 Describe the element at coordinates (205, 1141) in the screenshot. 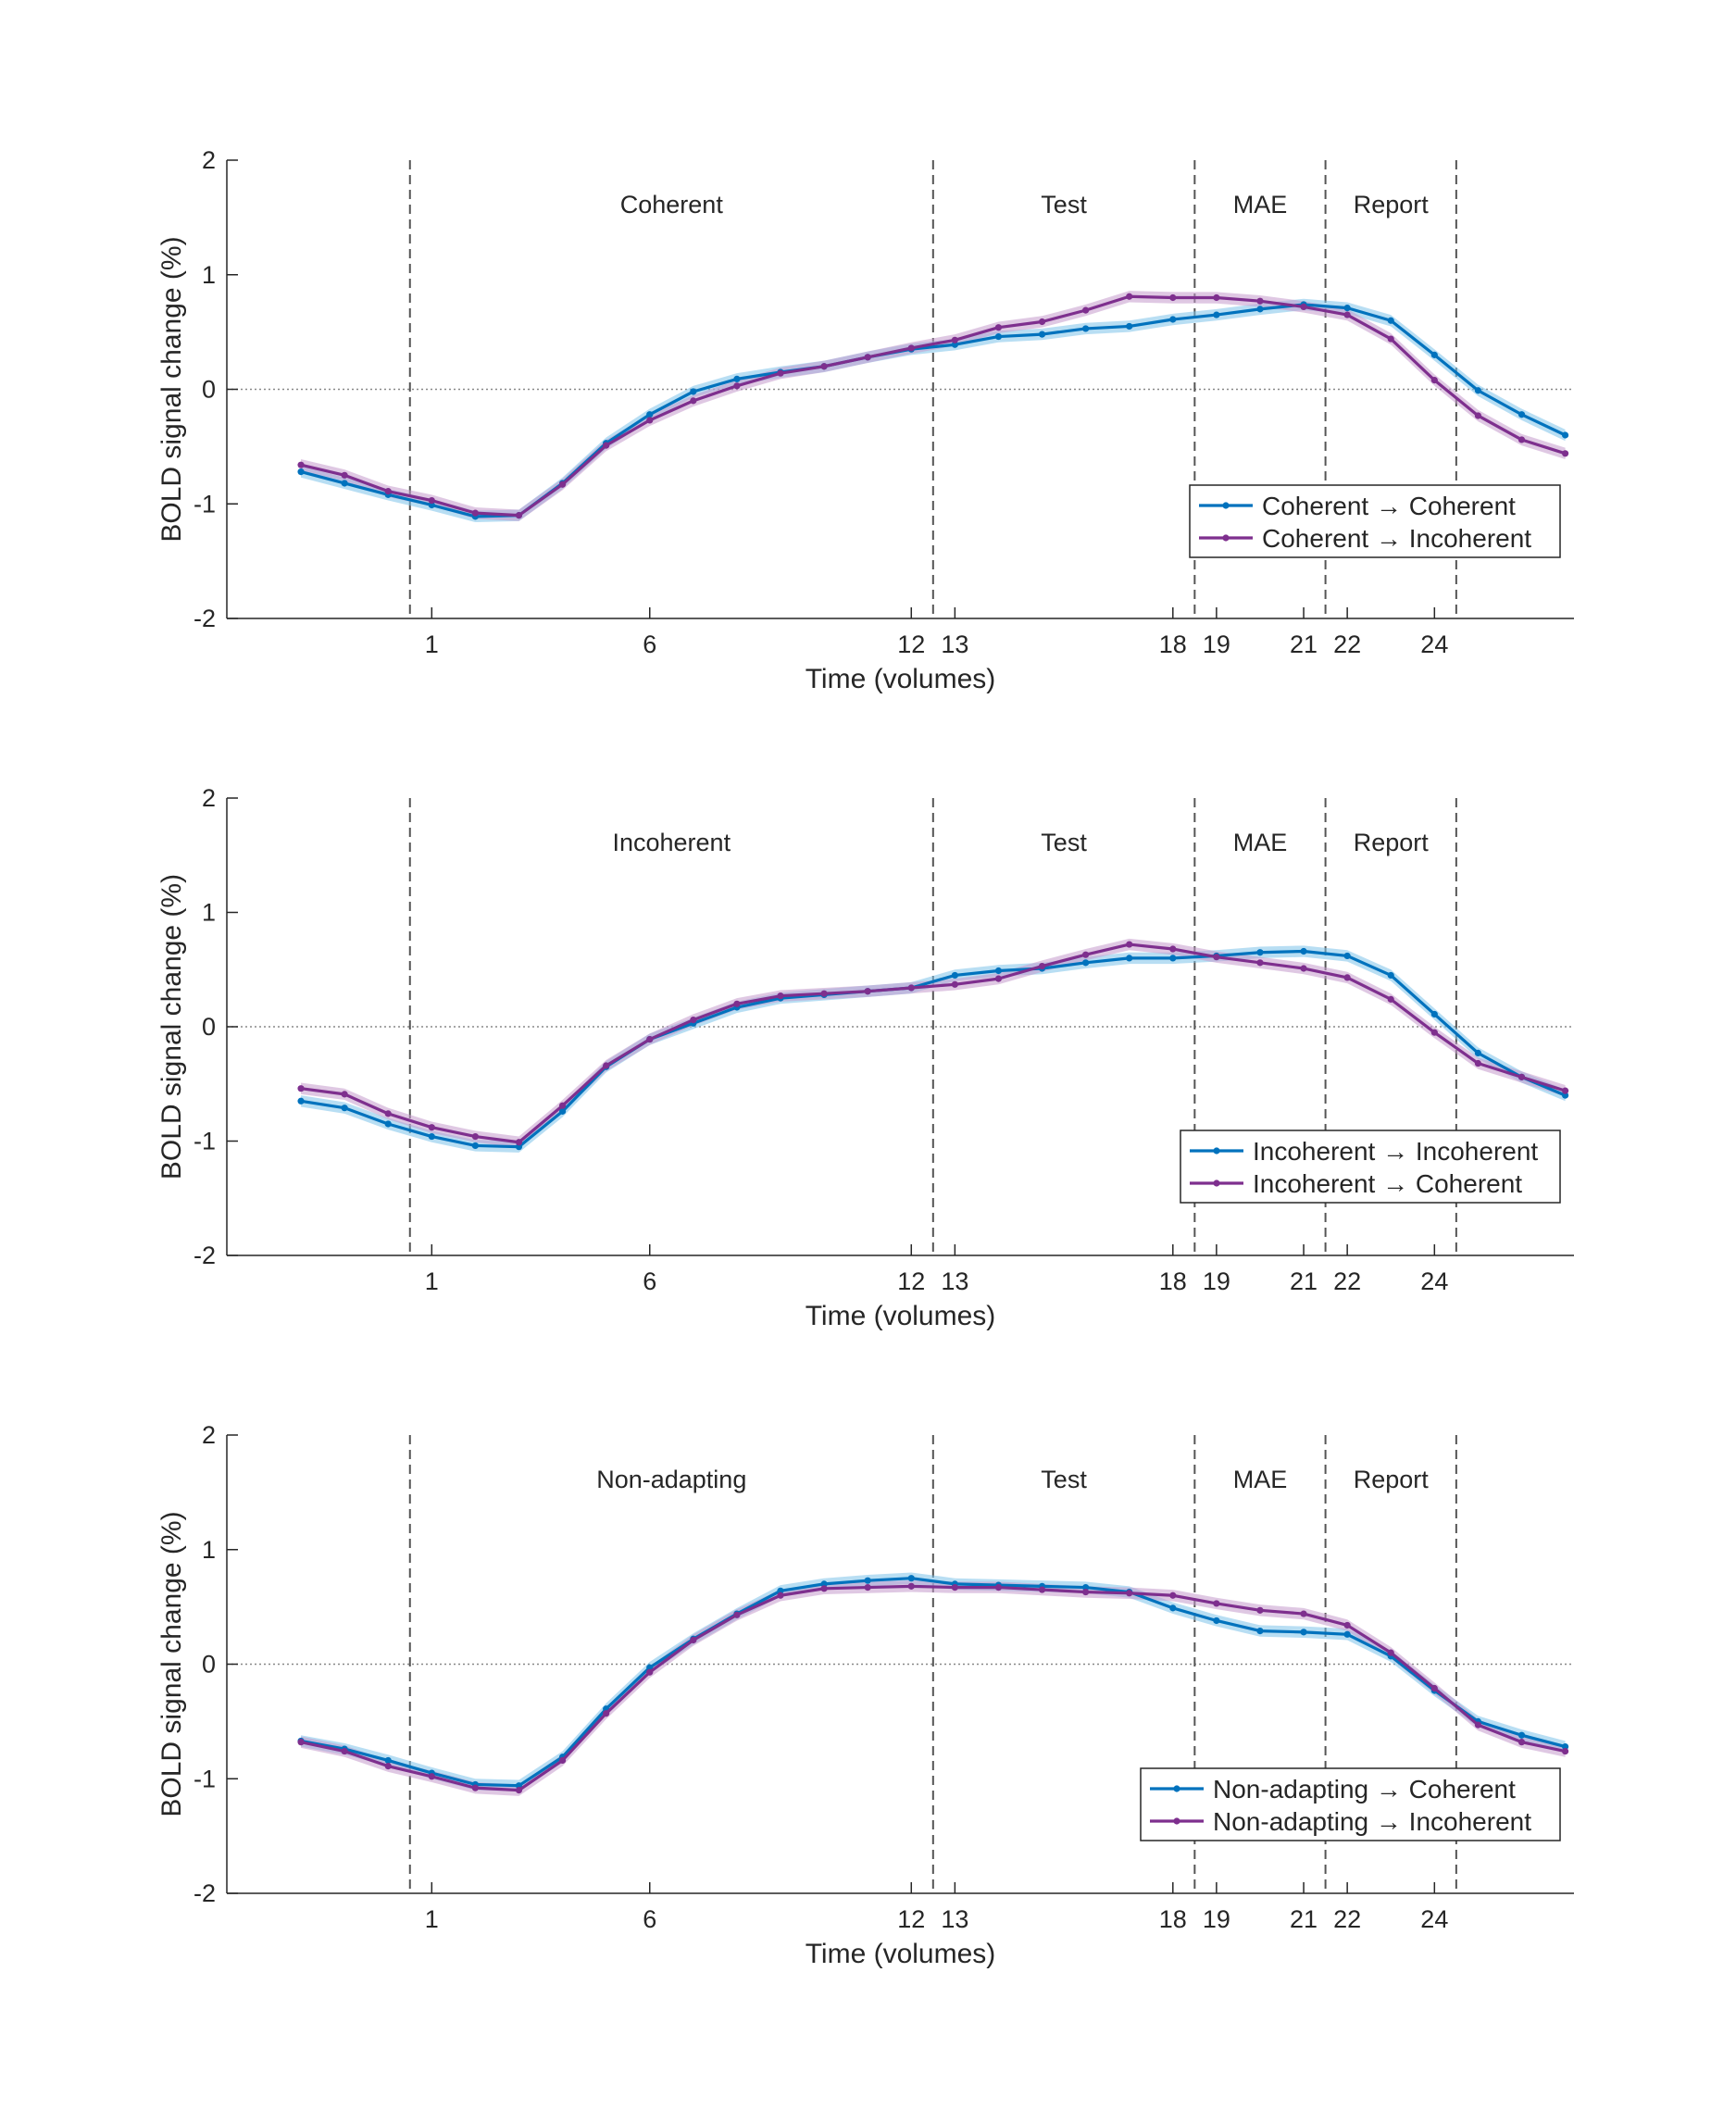

I see `y-tick-label: -1` at that location.